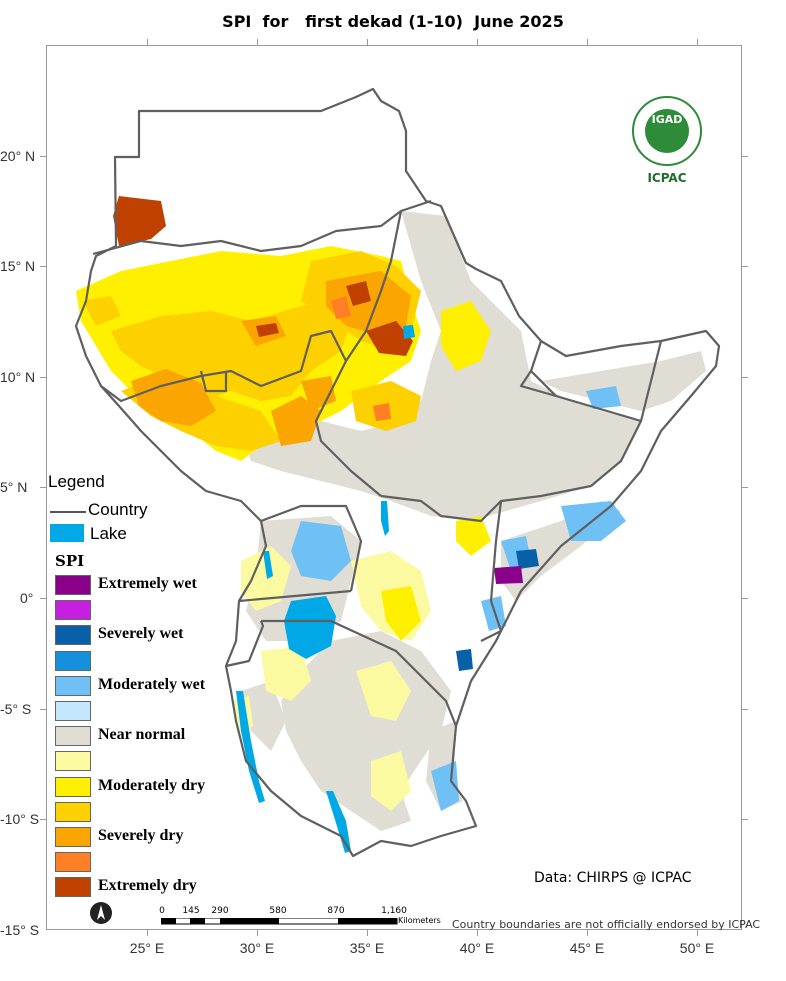  What do you see at coordinates (367, 948) in the screenshot?
I see `lon-label: 35° E` at bounding box center [367, 948].